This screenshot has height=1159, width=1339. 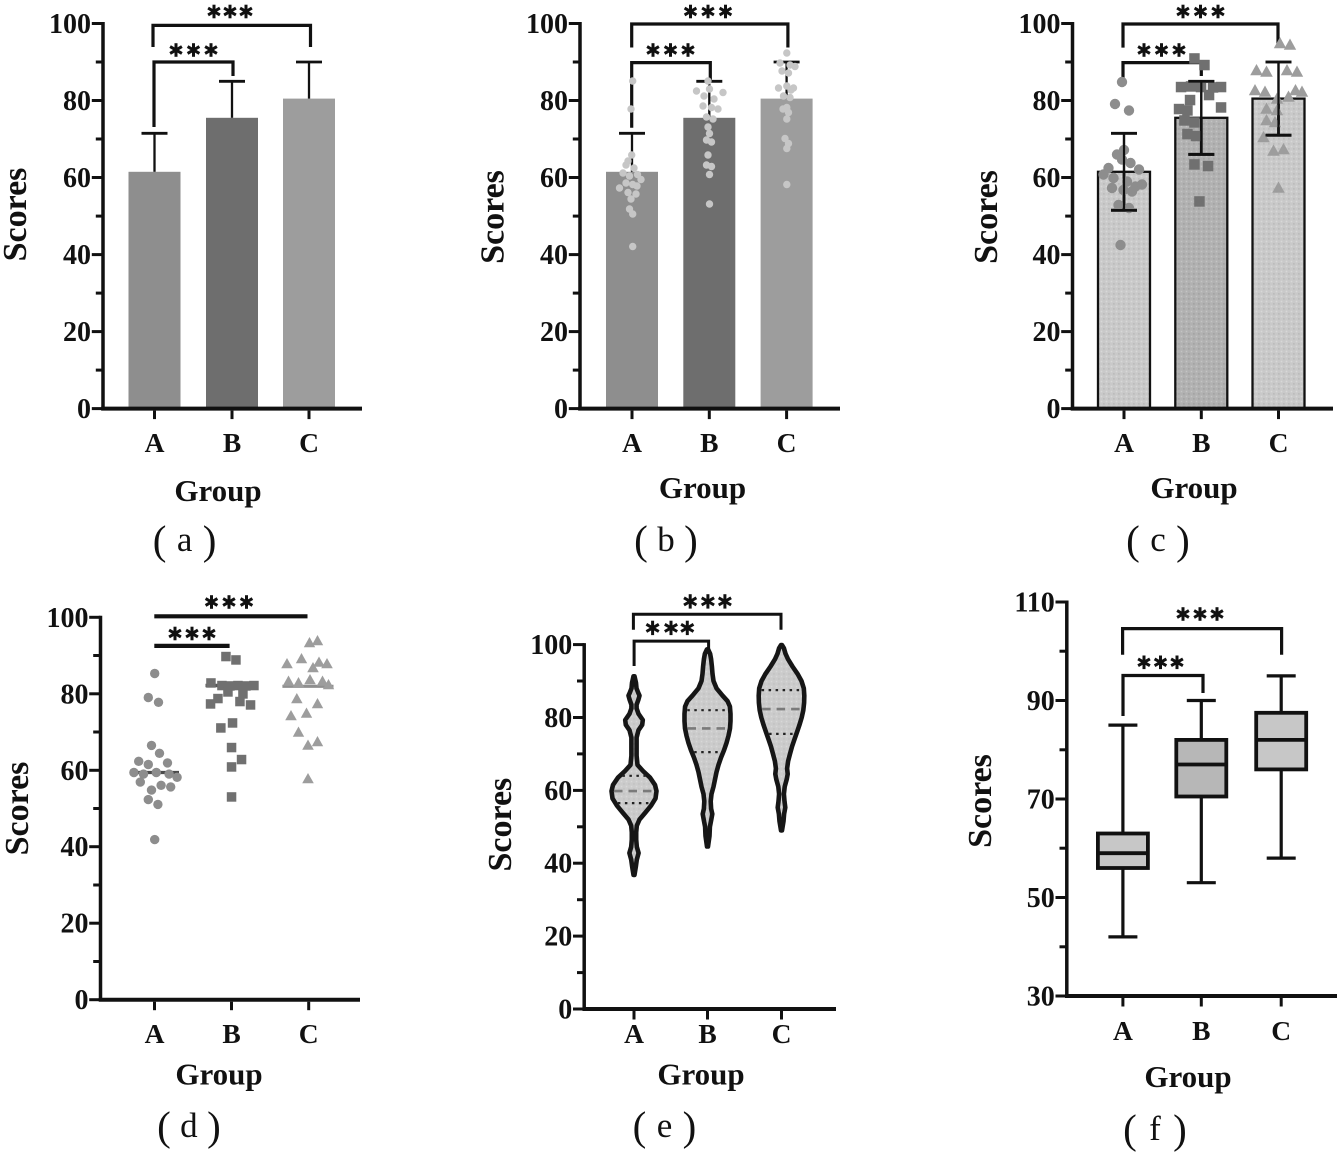 I want to click on svg-text: 30, so click(x=1041, y=997).